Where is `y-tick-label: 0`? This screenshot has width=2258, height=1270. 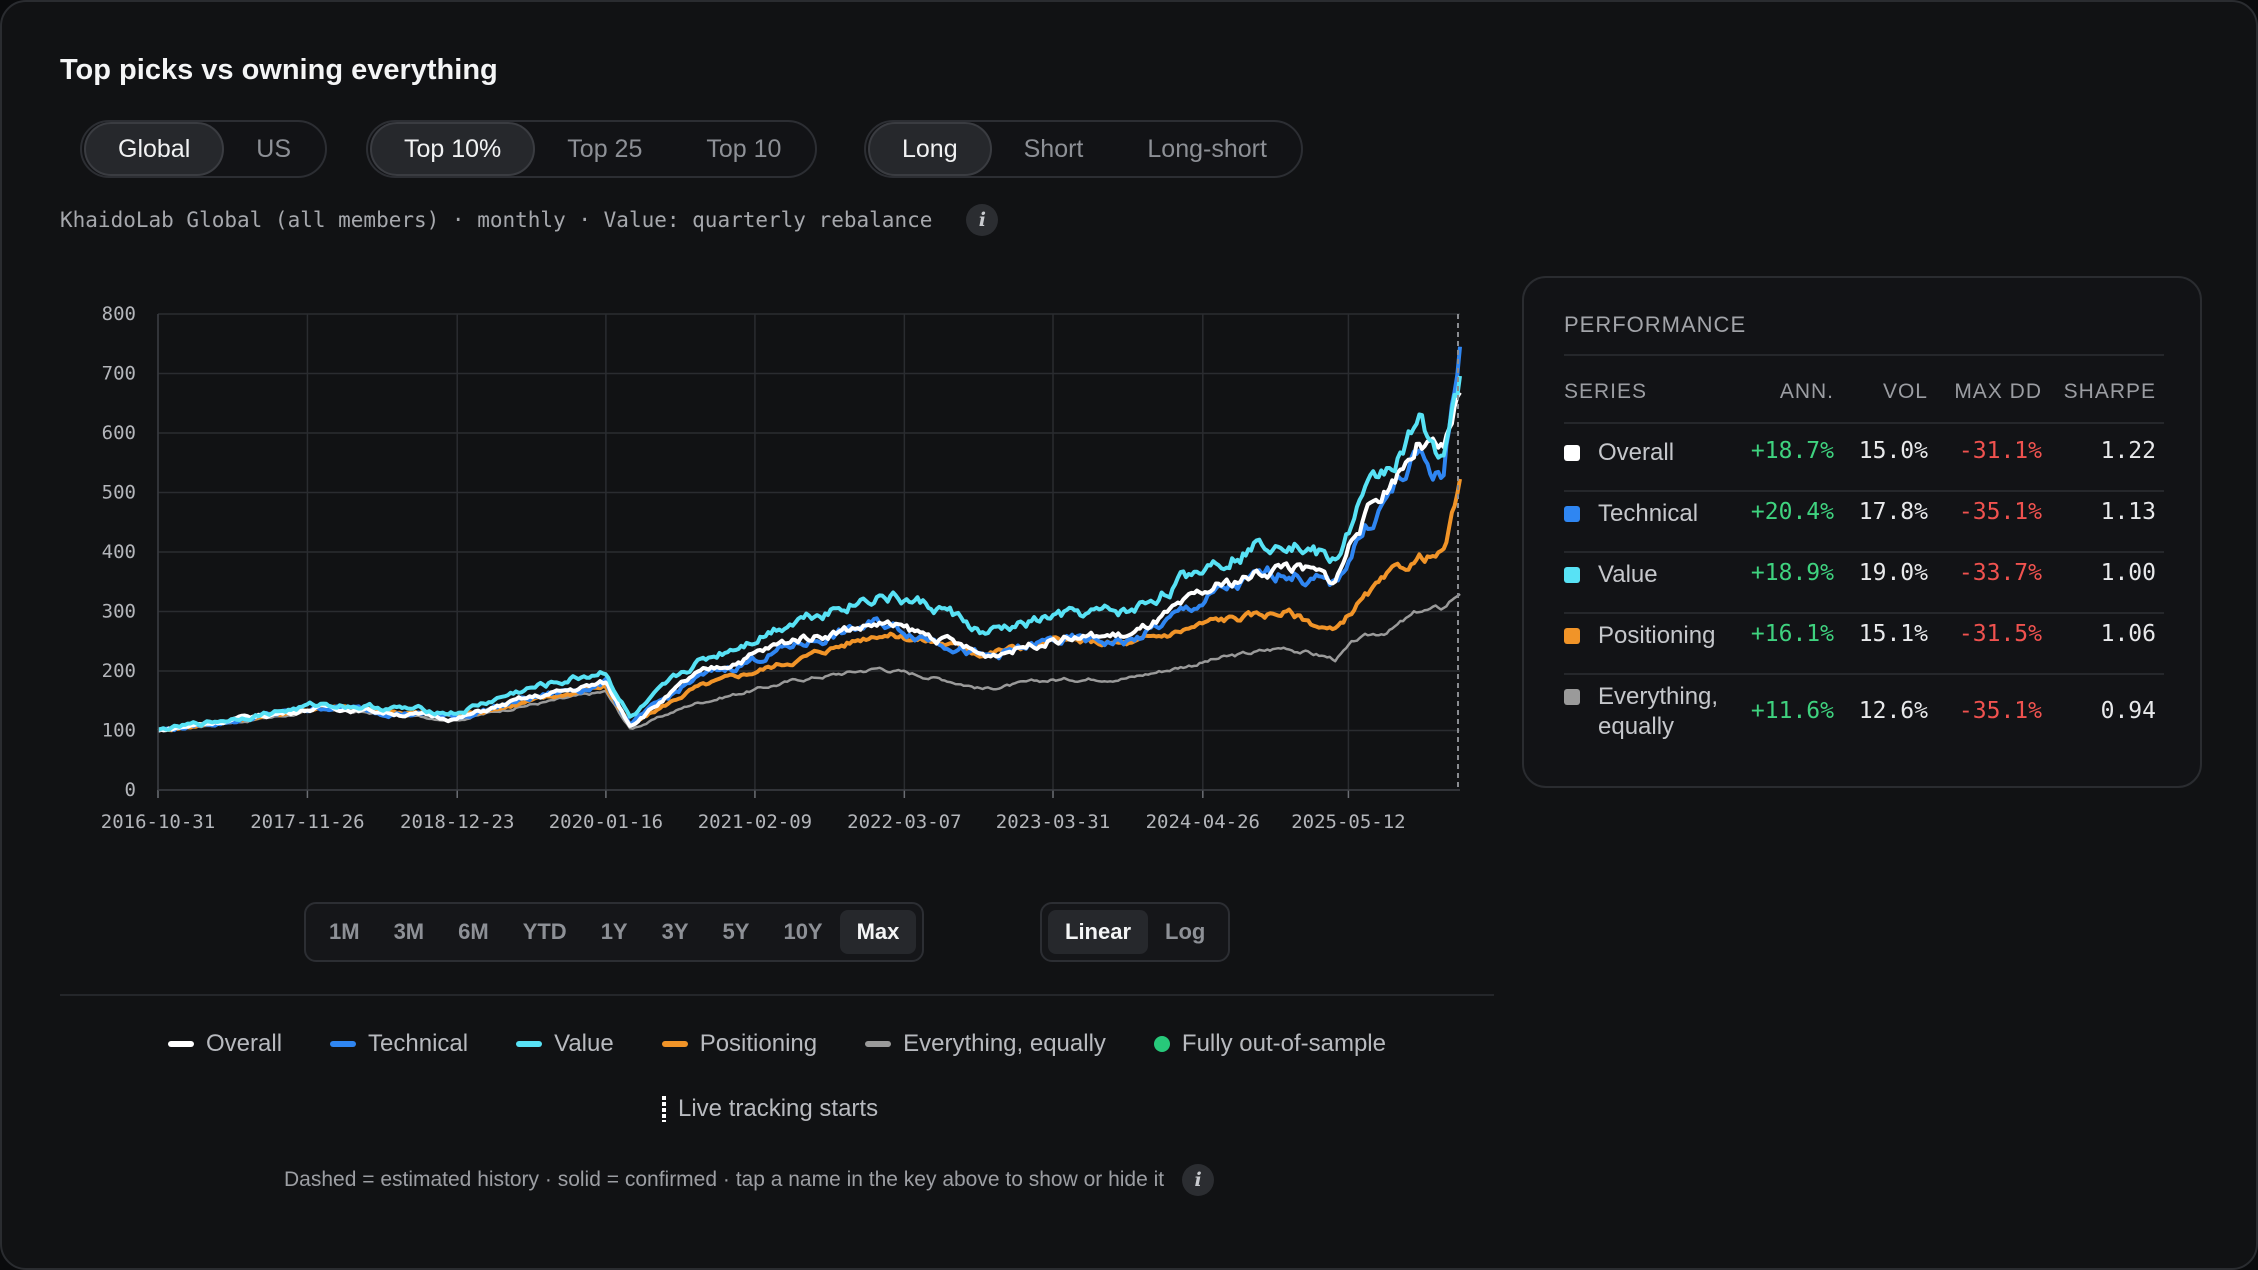
y-tick-label: 0 is located at coordinates (130, 790).